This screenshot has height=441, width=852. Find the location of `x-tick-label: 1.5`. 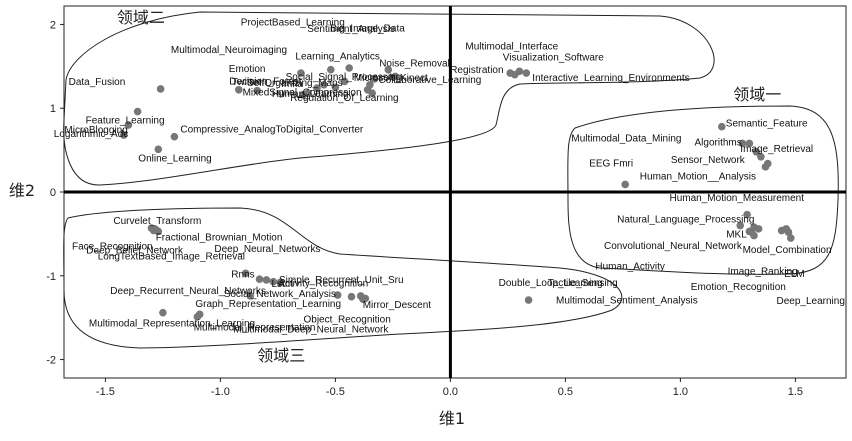

x-tick-label: 1.5 is located at coordinates (795, 392).